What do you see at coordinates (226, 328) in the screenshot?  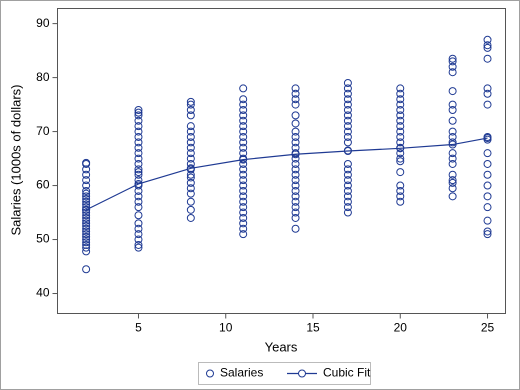 I see `x-tick-label: 10` at bounding box center [226, 328].